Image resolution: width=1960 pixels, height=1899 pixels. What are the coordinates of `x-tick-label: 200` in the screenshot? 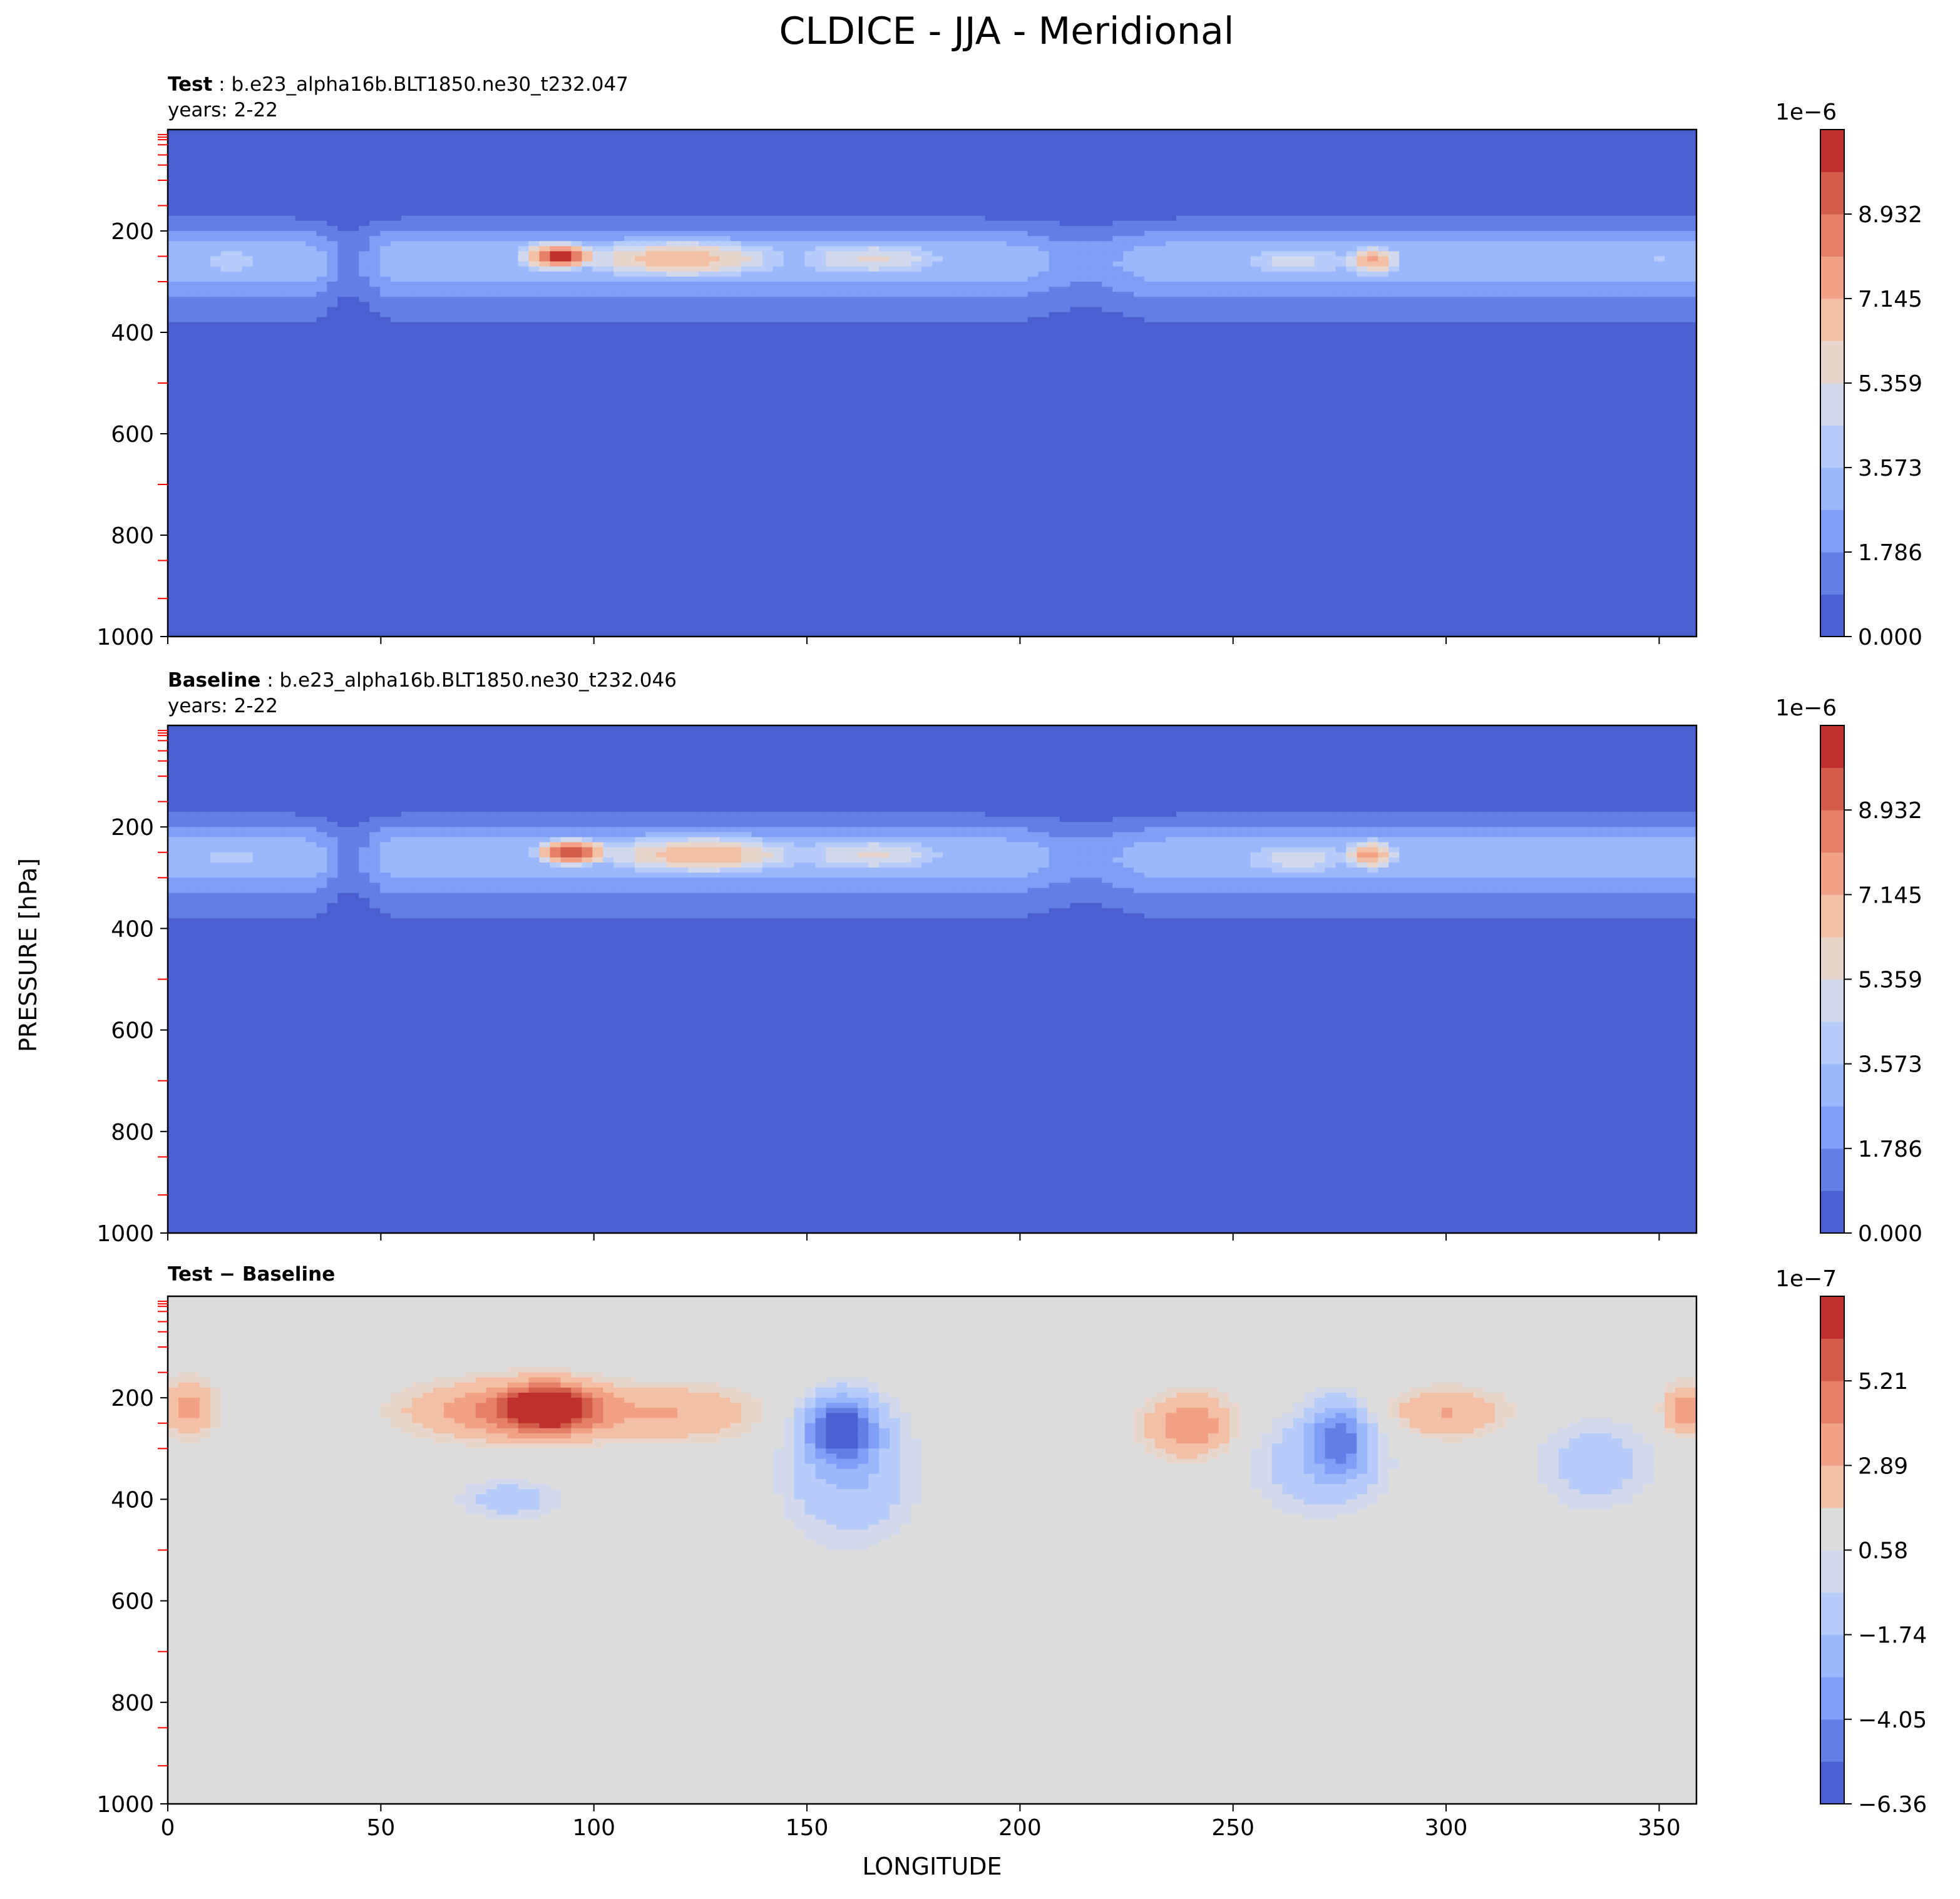 It's located at (1020, 1828).